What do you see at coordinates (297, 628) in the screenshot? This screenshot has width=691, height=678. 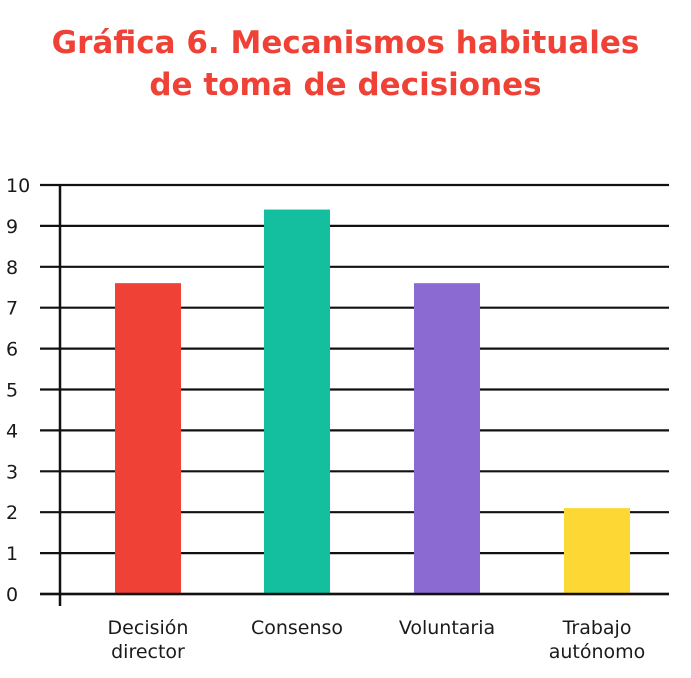 I see `x-tick-label: Consenso` at bounding box center [297, 628].